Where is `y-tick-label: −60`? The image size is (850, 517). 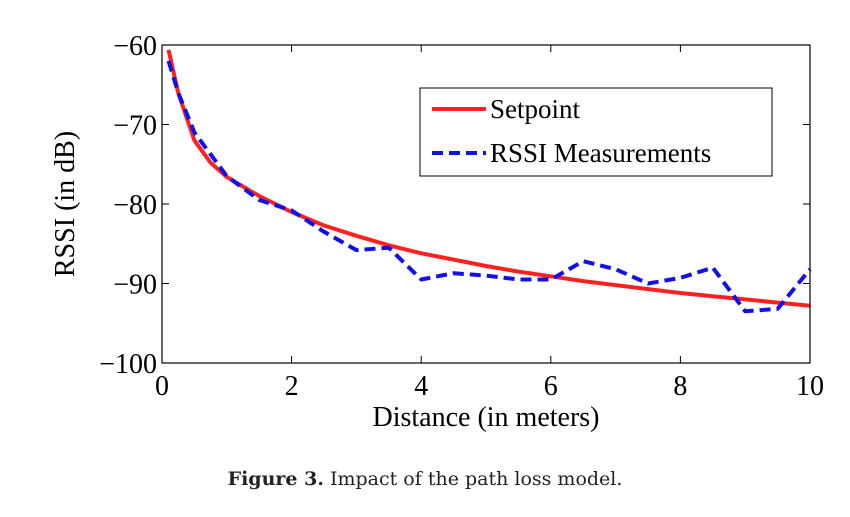 y-tick-label: −60 is located at coordinates (135, 46).